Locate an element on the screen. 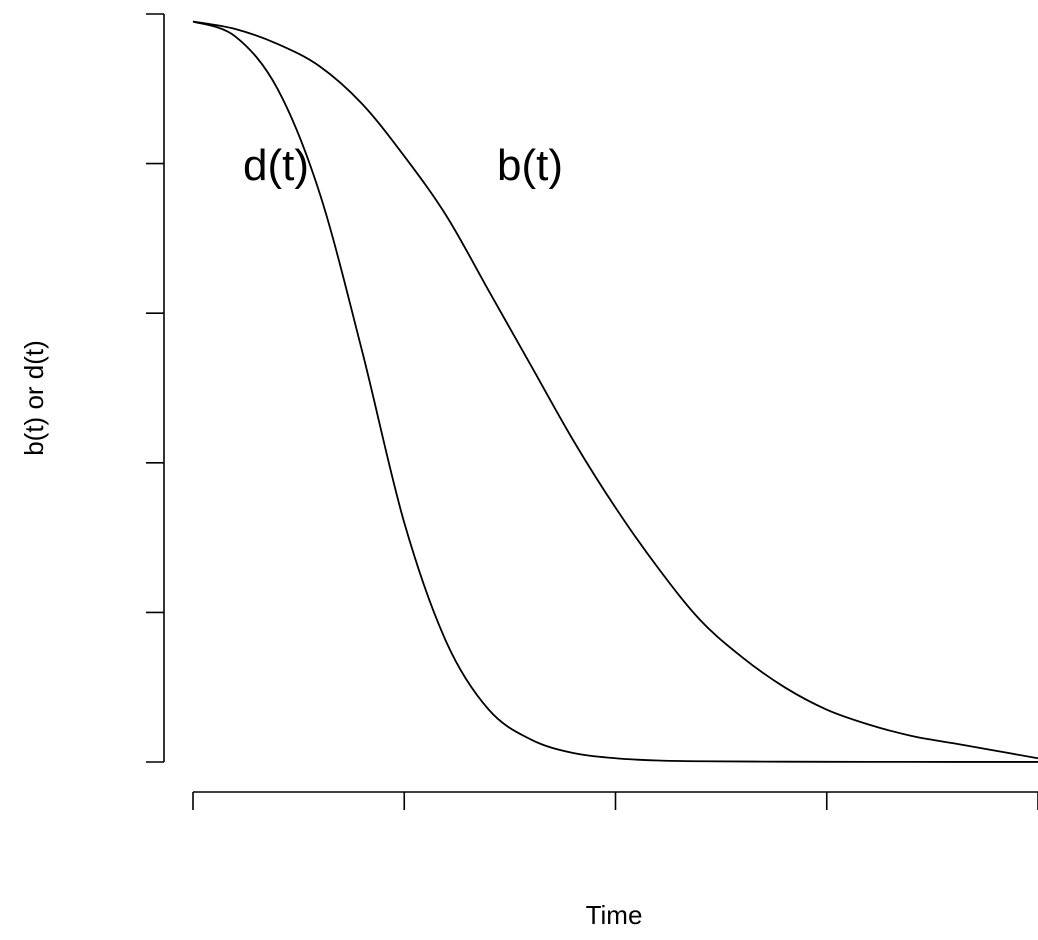  curve-labels: d(t) b(t) is located at coordinates (403, 165).